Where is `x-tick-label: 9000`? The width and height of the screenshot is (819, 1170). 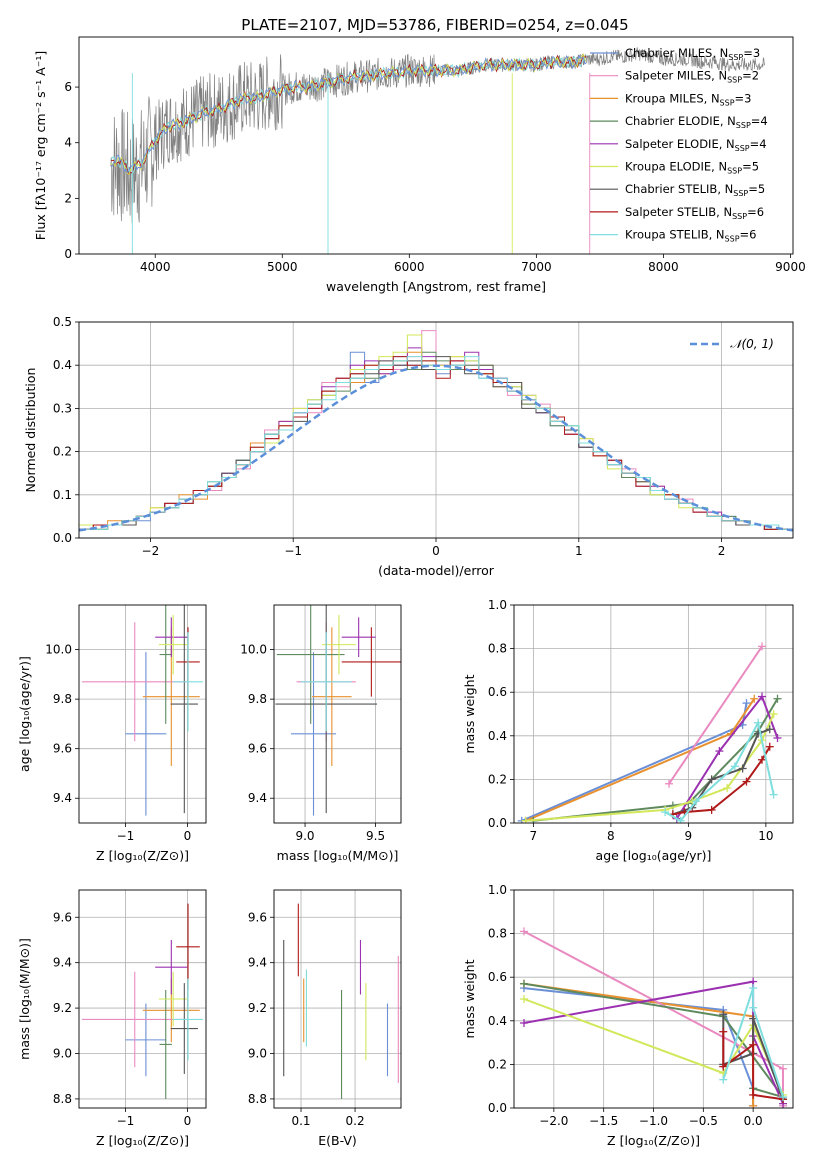
x-tick-label: 9000 is located at coordinates (790, 267).